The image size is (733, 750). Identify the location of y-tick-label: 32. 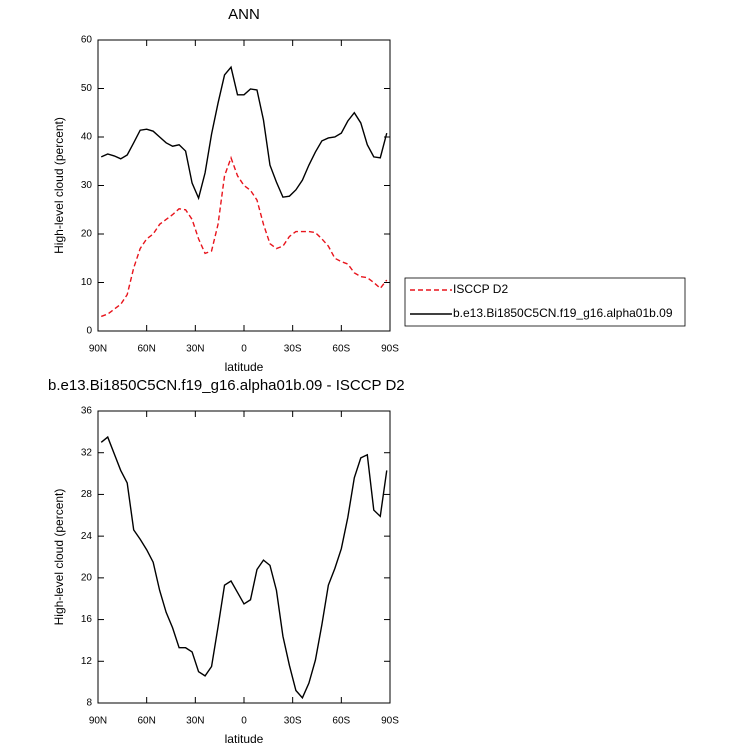
(87, 452).